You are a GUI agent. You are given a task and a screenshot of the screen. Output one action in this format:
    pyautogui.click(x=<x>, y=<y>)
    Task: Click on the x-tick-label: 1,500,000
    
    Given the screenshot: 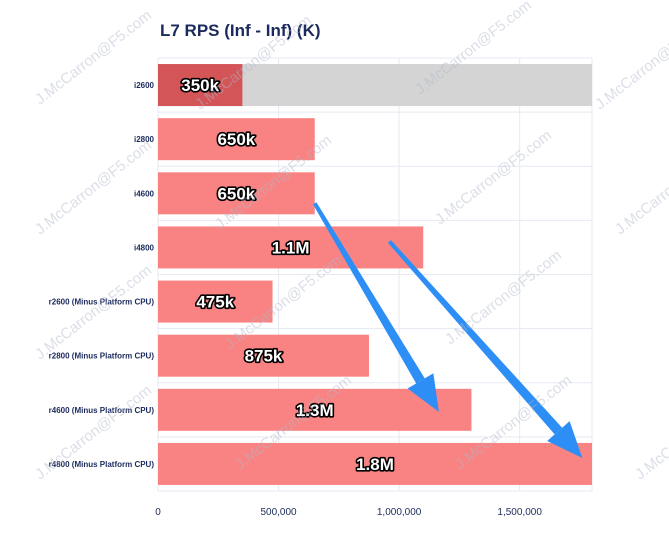 What is the action you would take?
    pyautogui.click(x=519, y=512)
    